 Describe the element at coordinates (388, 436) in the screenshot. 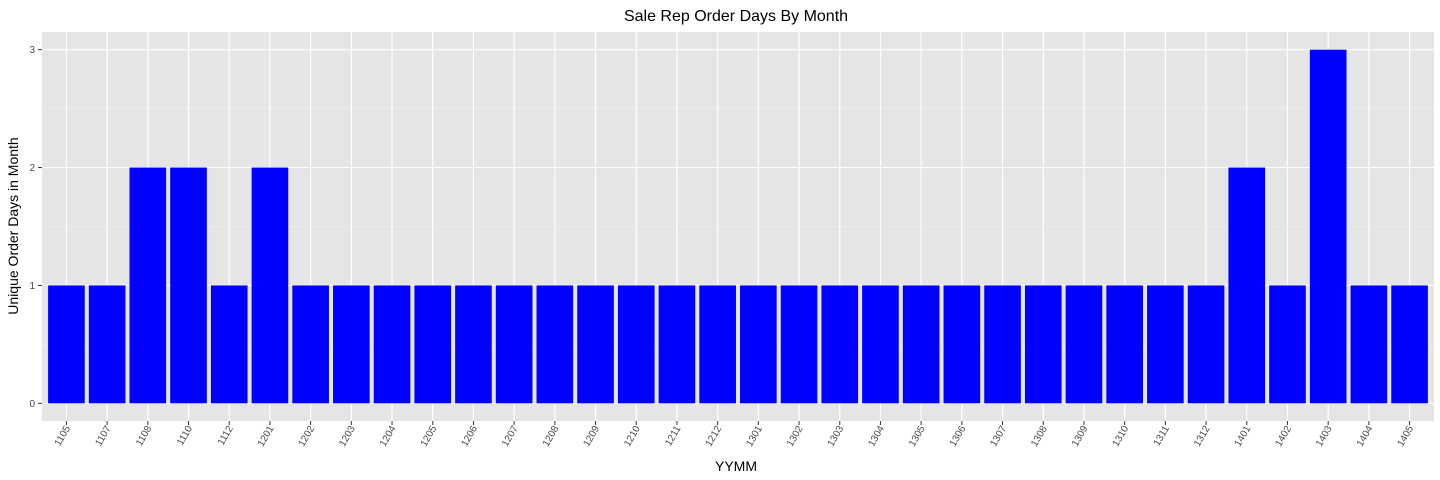

I see `x-tick-label: 1204` at that location.